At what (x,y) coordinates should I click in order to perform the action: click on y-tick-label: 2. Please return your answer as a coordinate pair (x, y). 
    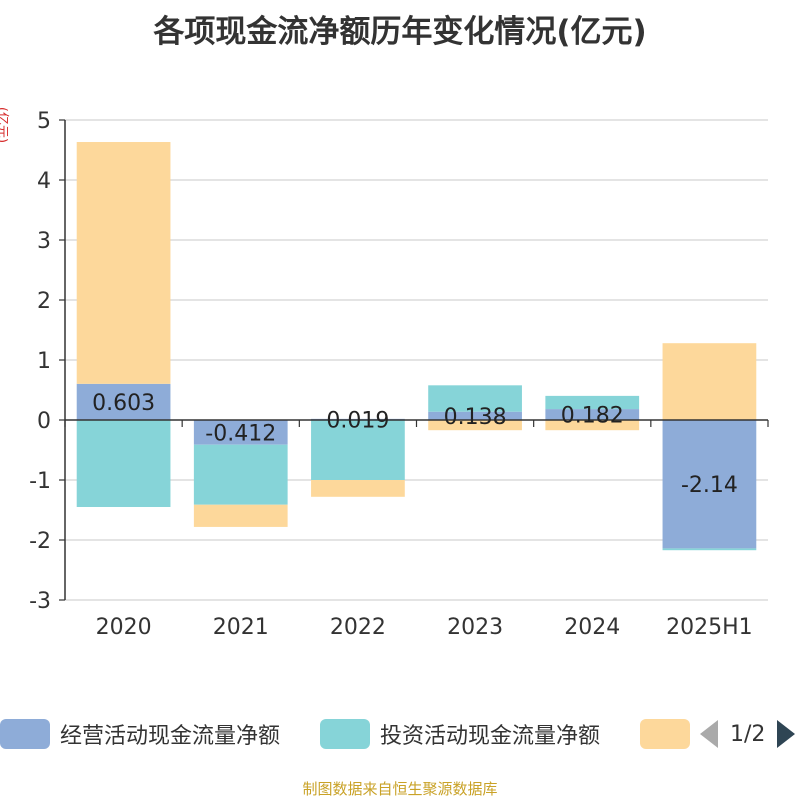
    Looking at the image, I should click on (44, 301).